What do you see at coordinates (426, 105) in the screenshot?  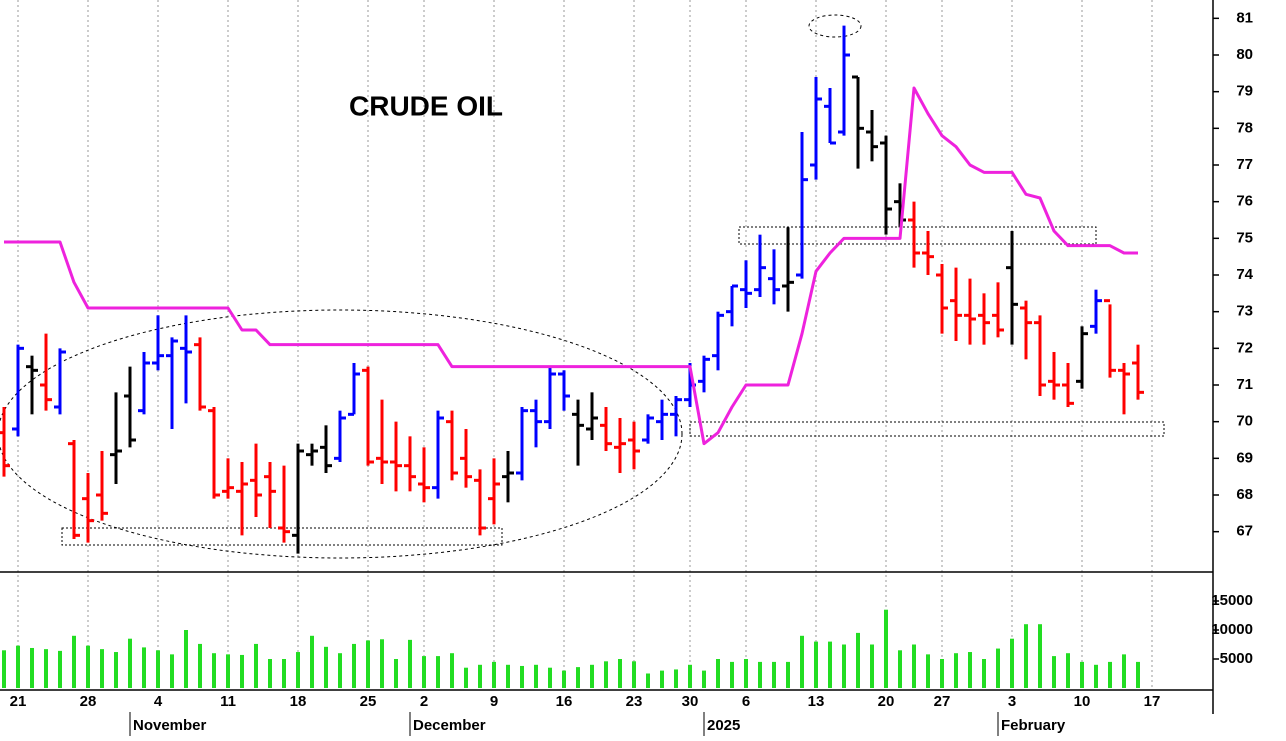 I see `chart-title: CRUDE OIL` at bounding box center [426, 105].